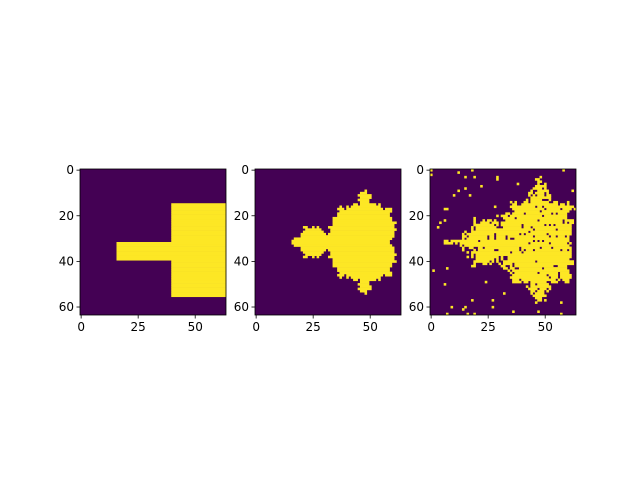 This screenshot has width=640, height=480. What do you see at coordinates (66, 307) in the screenshot?
I see `y-tick-label: 60` at bounding box center [66, 307].